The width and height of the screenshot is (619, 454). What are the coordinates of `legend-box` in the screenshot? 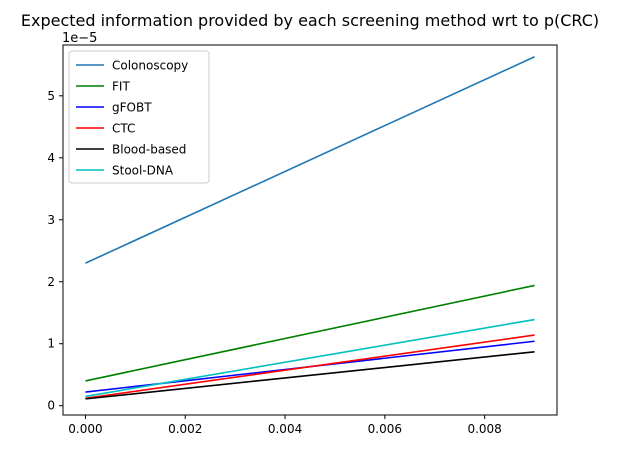 It's located at (139, 117).